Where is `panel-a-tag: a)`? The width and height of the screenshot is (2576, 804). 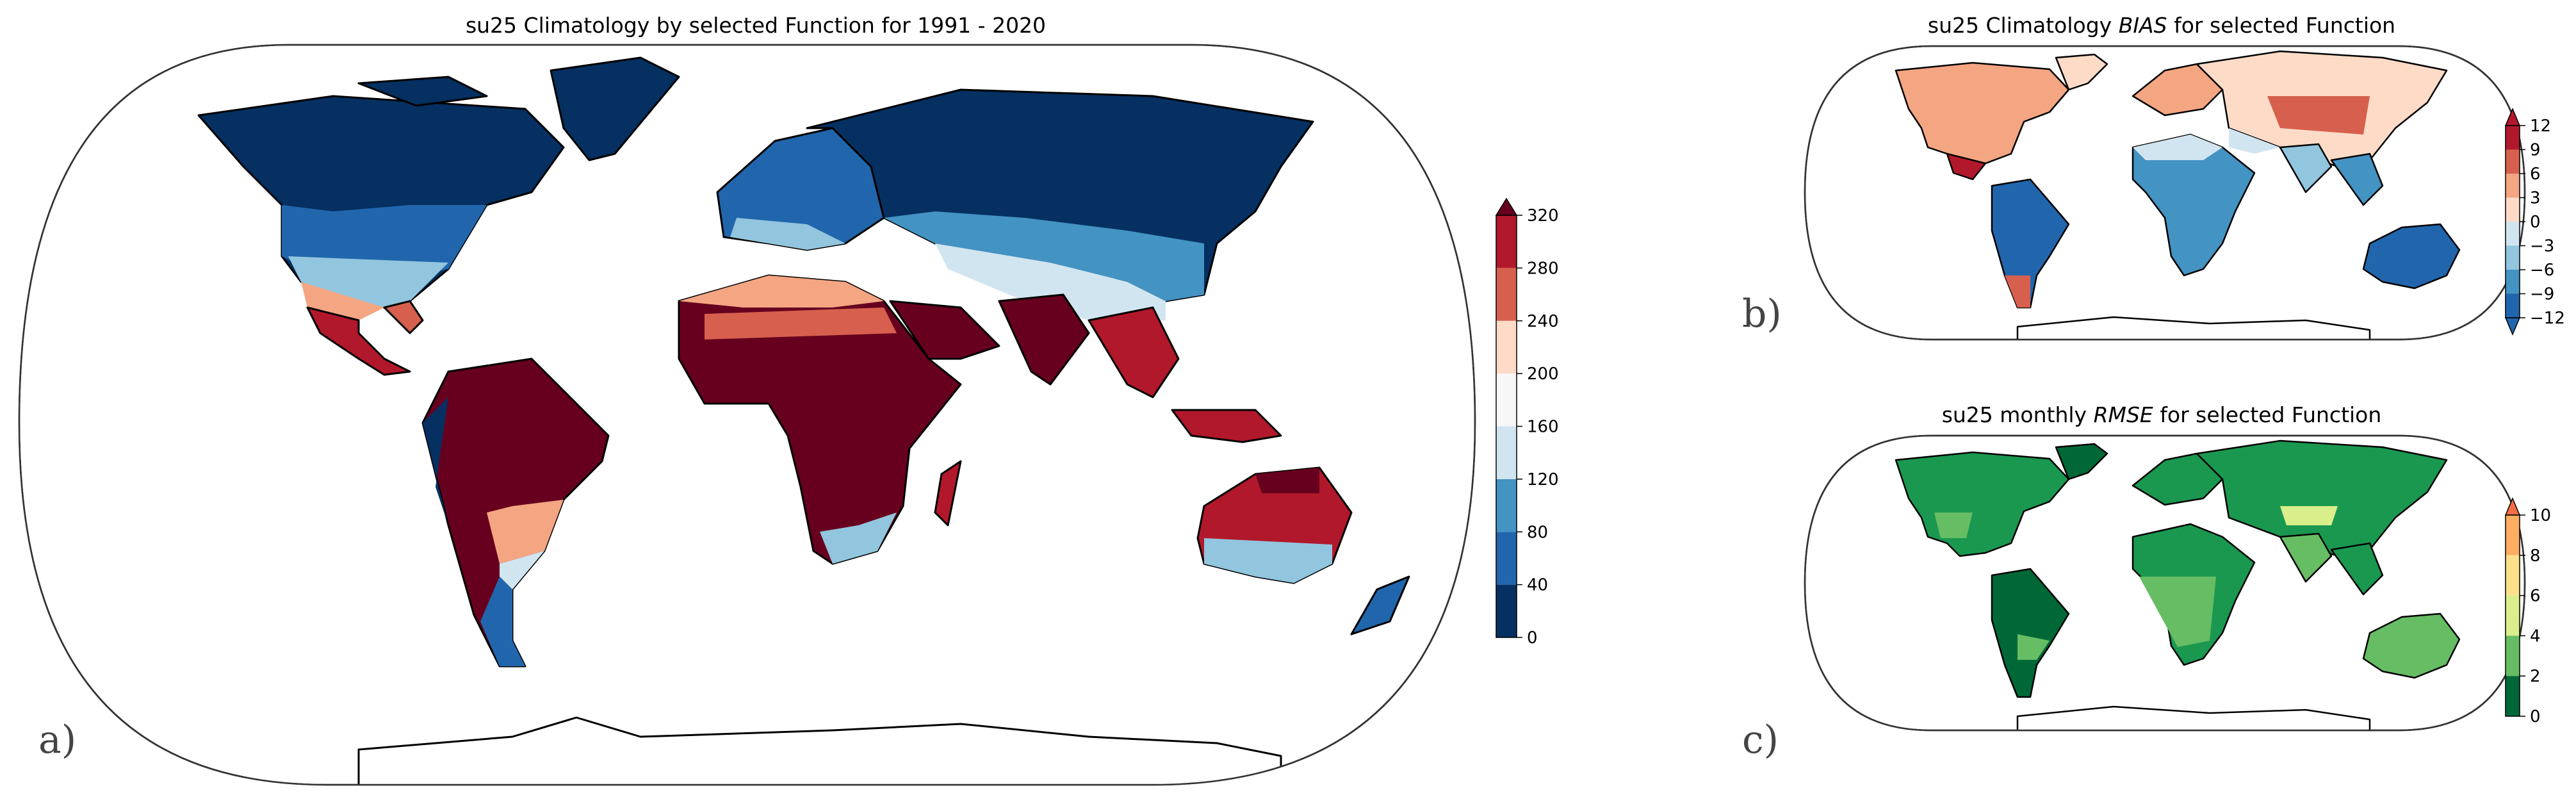
panel-a-tag: a) is located at coordinates (57, 740).